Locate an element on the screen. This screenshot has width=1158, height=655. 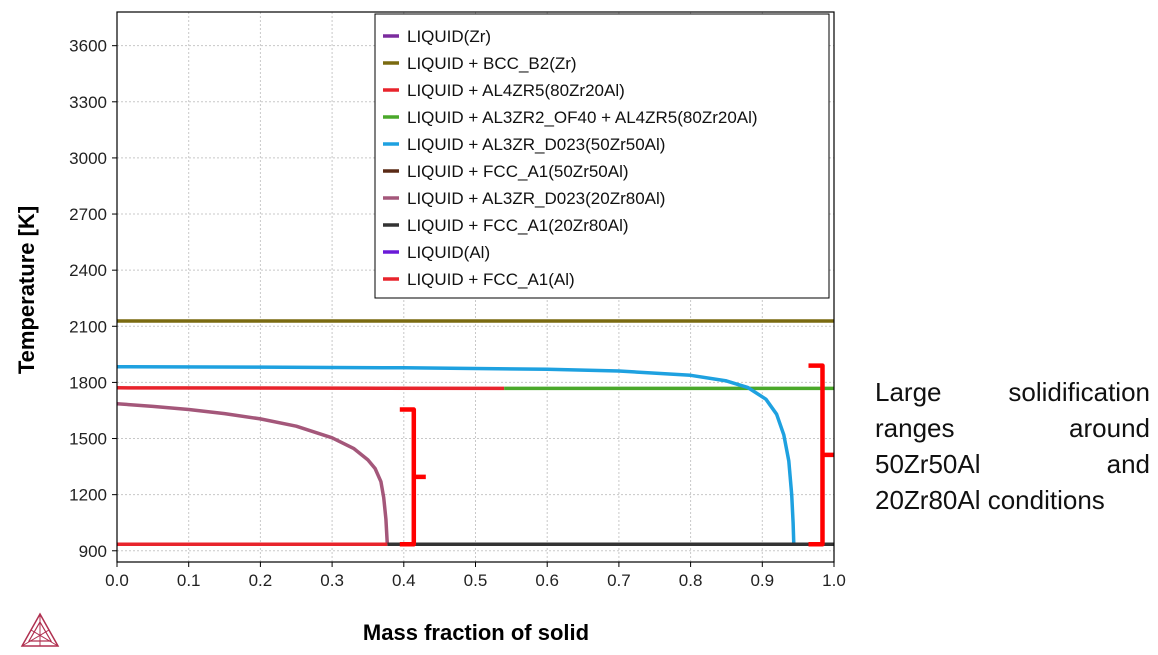
legend-label: LIQUID + FCC_A1(50Zr50Al) is located at coordinates (518, 171).